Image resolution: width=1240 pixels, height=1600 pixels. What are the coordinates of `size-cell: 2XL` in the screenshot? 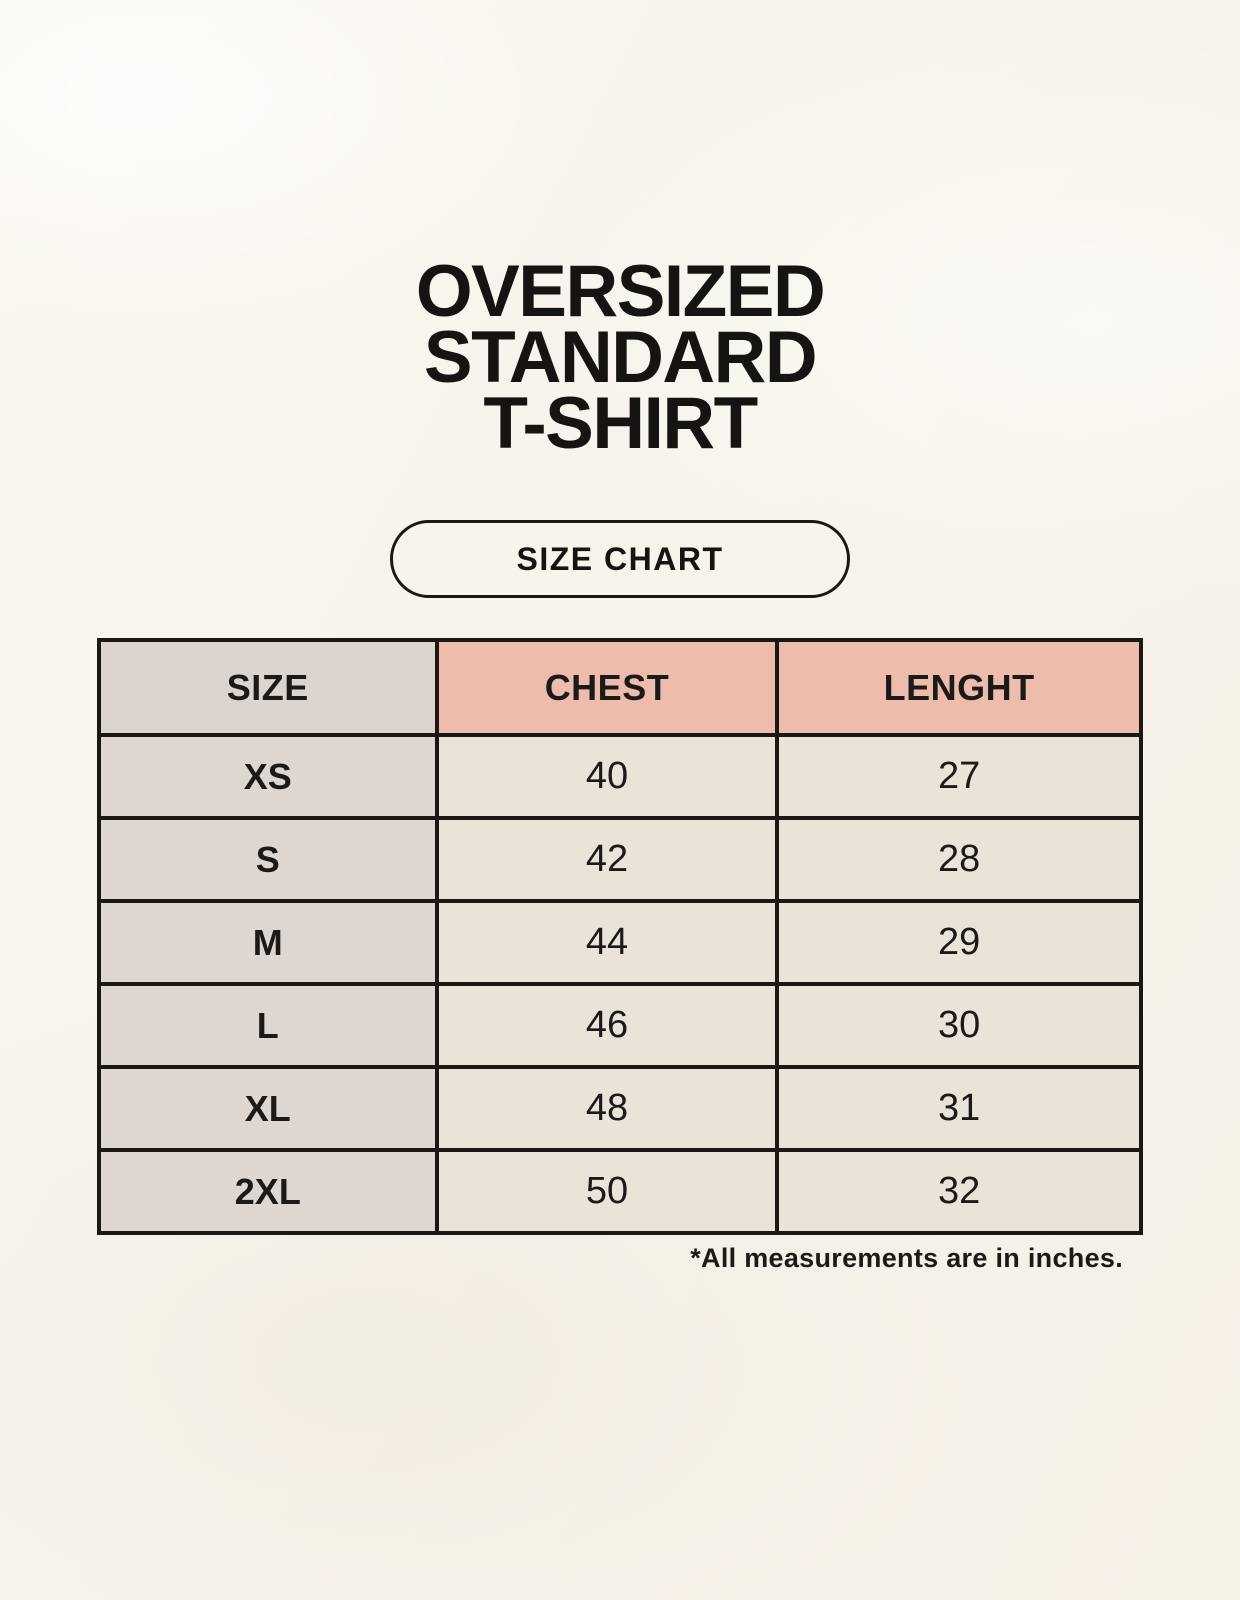 It's located at (268, 1191).